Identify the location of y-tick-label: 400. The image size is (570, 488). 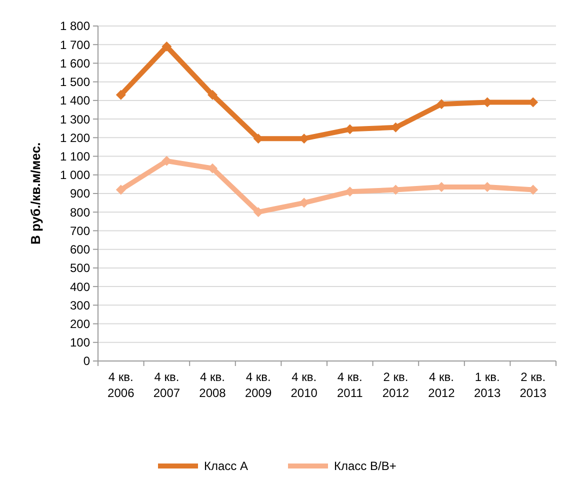
(80, 287).